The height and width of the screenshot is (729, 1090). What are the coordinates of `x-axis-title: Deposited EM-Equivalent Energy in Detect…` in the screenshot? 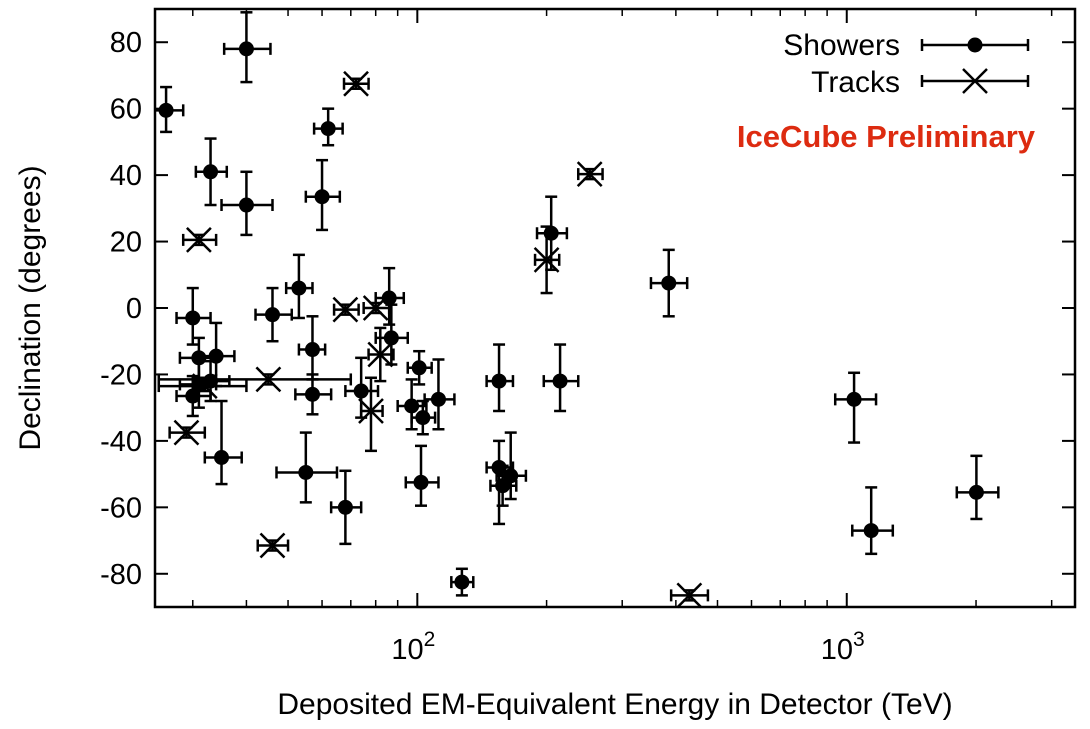 It's located at (614, 704).